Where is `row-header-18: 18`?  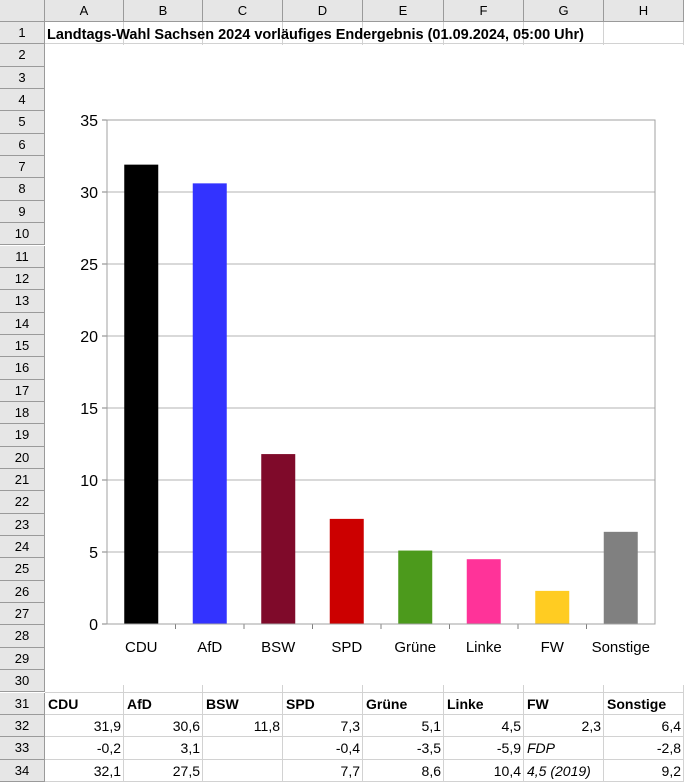 row-header-18: 18 is located at coordinates (22, 413).